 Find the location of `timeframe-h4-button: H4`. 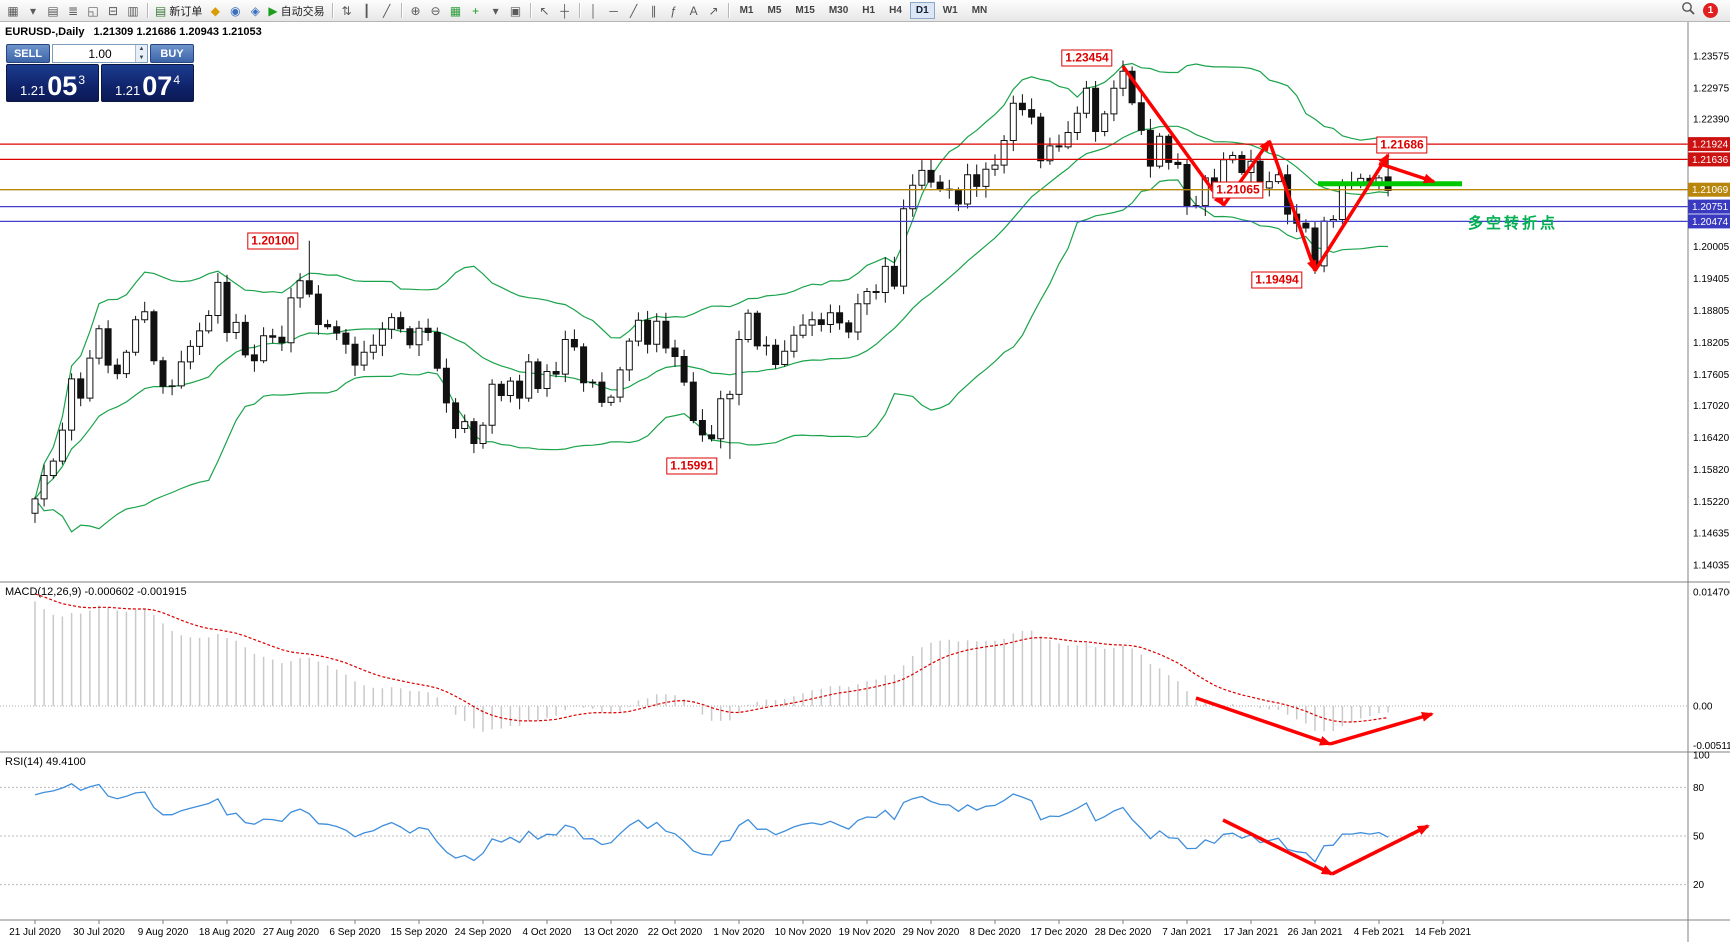

timeframe-h4-button: H4 is located at coordinates (895, 10).